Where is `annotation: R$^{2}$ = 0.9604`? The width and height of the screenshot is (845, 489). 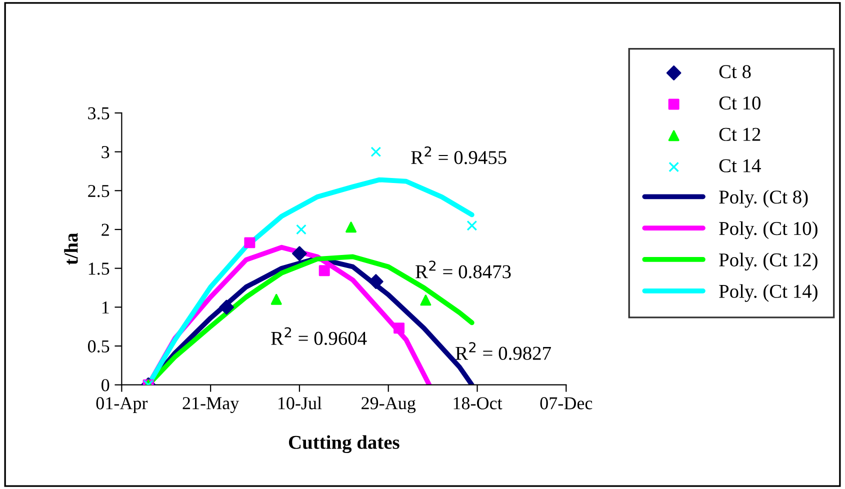
annotation: R$^{2}$ = 0.9604 is located at coordinates (319, 336).